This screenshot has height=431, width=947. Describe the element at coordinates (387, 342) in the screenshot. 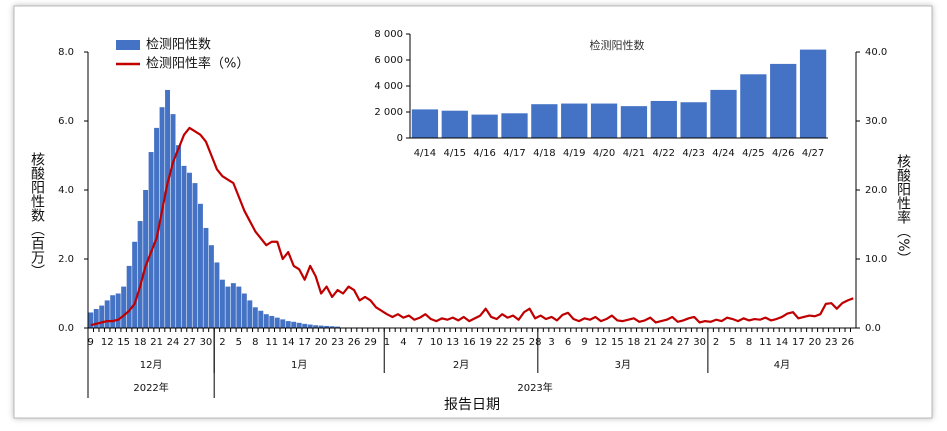

I see `x-tick-label: 1` at that location.